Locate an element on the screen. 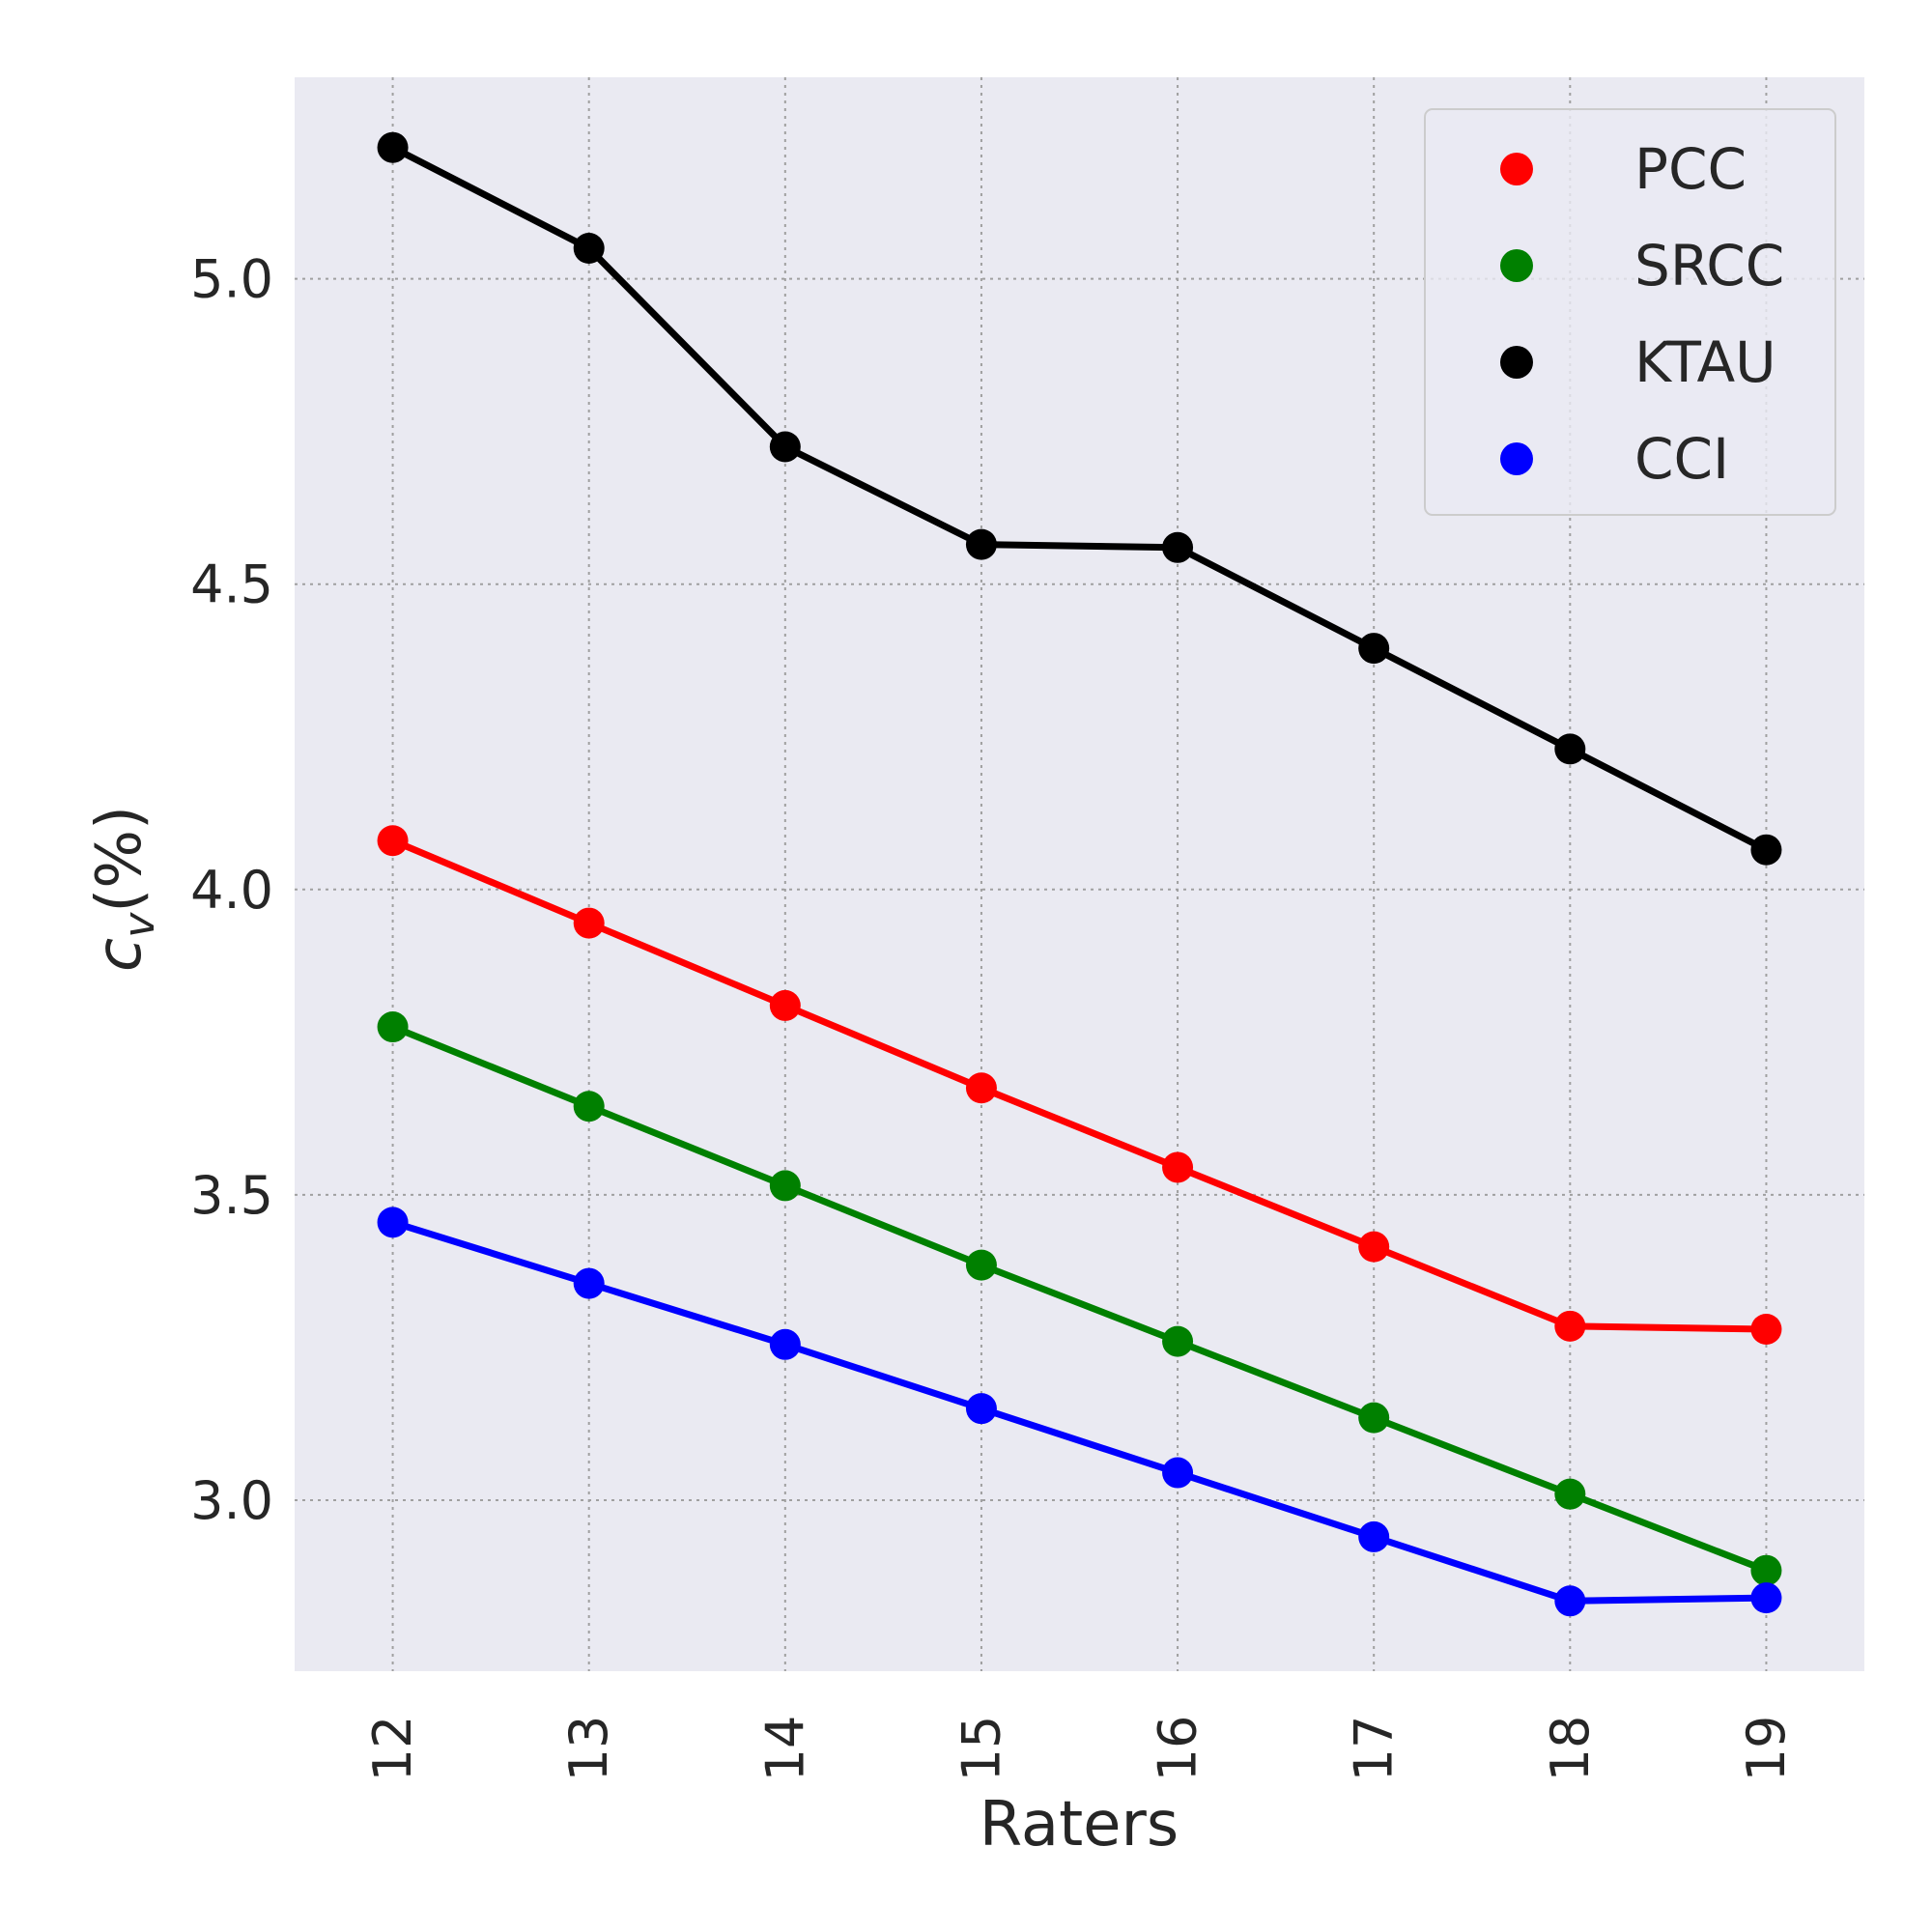 Image resolution: width=1932 pixels, height=1932 pixels. svg-text: cv(%) is located at coordinates (124, 889).